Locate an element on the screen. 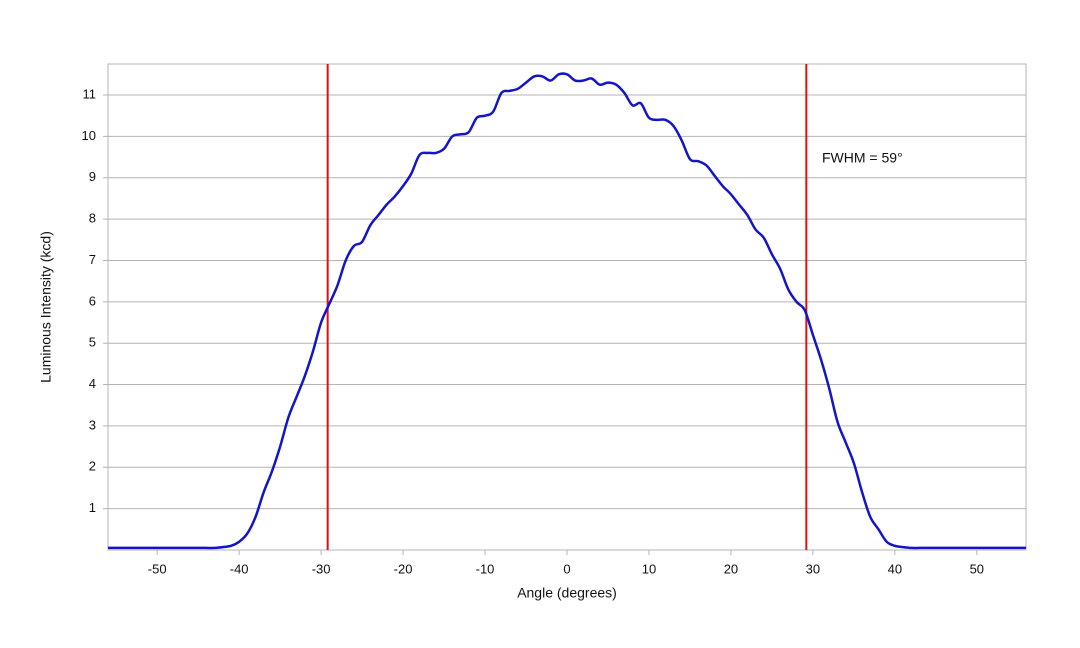  x-tick-label: 10 is located at coordinates (649, 568).